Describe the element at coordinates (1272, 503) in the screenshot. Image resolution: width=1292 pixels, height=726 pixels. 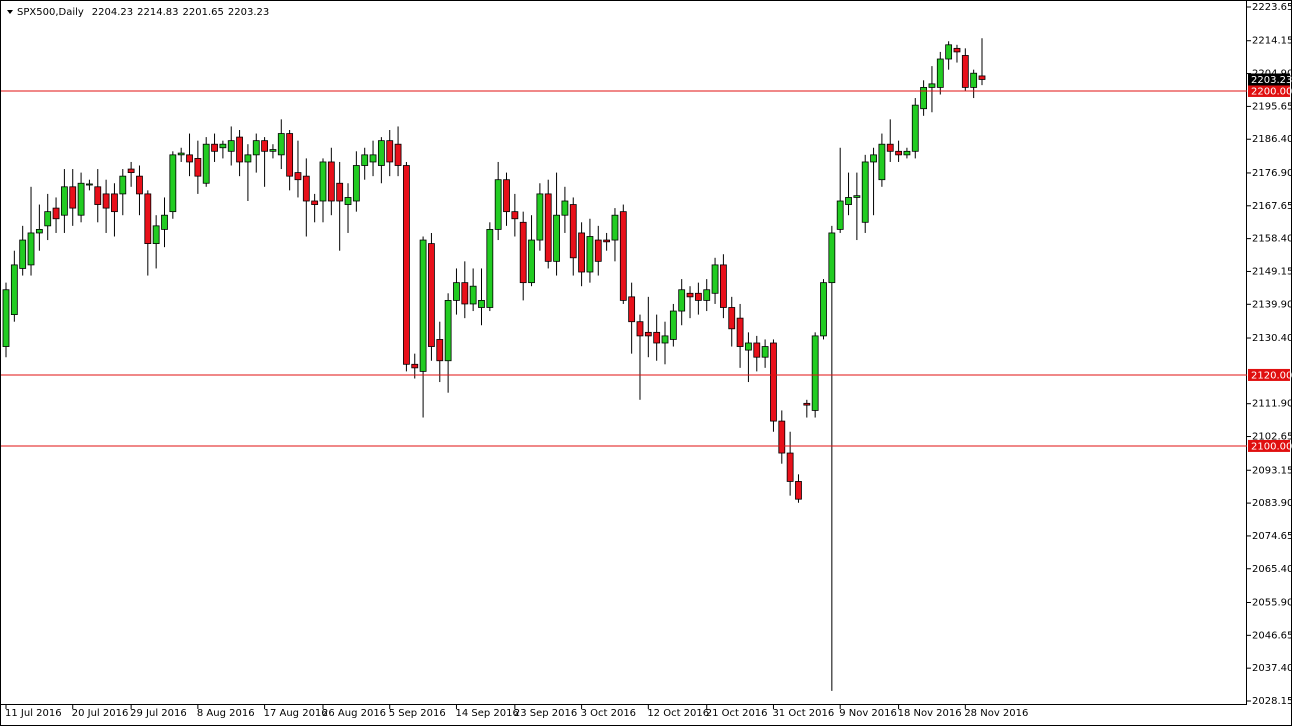
I see `y-tick-label: 2083.90` at that location.